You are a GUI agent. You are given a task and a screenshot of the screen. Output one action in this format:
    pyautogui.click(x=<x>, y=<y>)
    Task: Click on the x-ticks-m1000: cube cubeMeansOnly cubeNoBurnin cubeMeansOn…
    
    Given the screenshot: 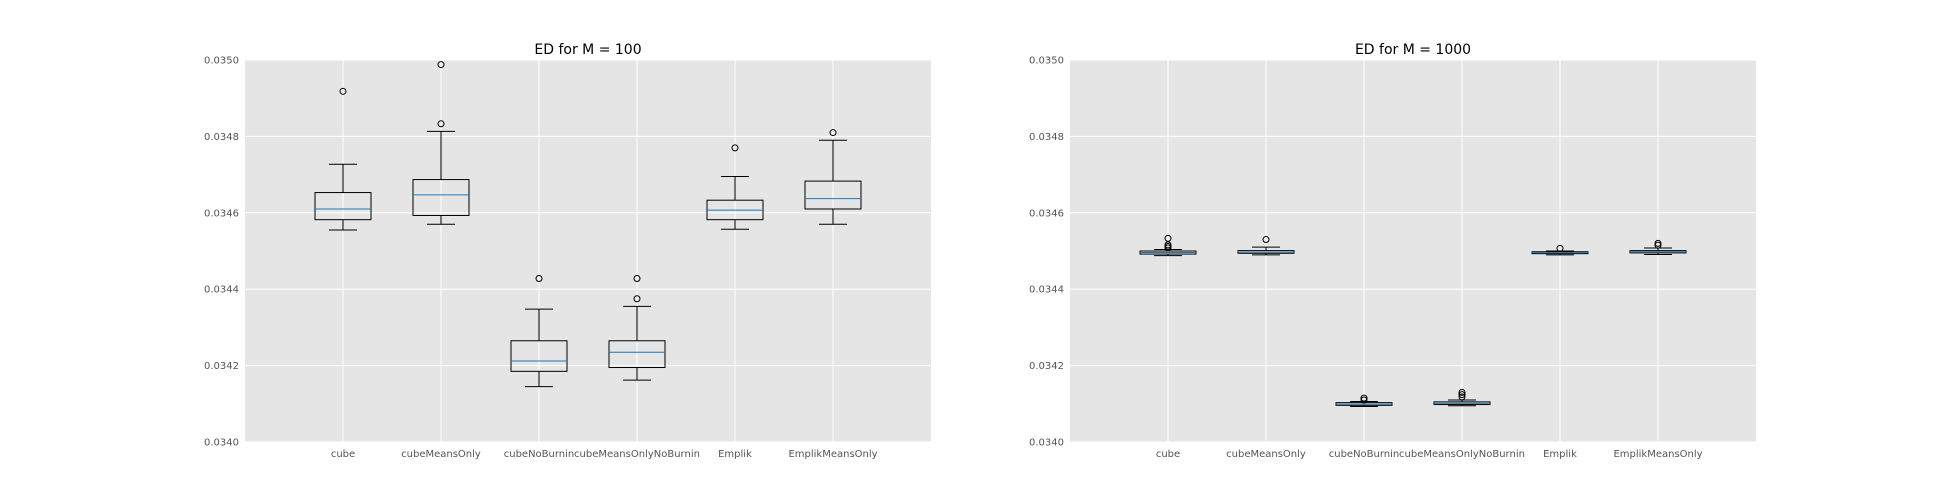 What is the action you would take?
    pyautogui.click(x=1429, y=454)
    